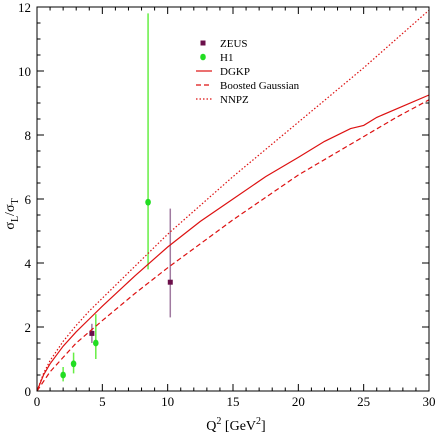 This screenshot has width=436, height=436. I want to click on legend-label-dgkp: DGKP, so click(235, 72).